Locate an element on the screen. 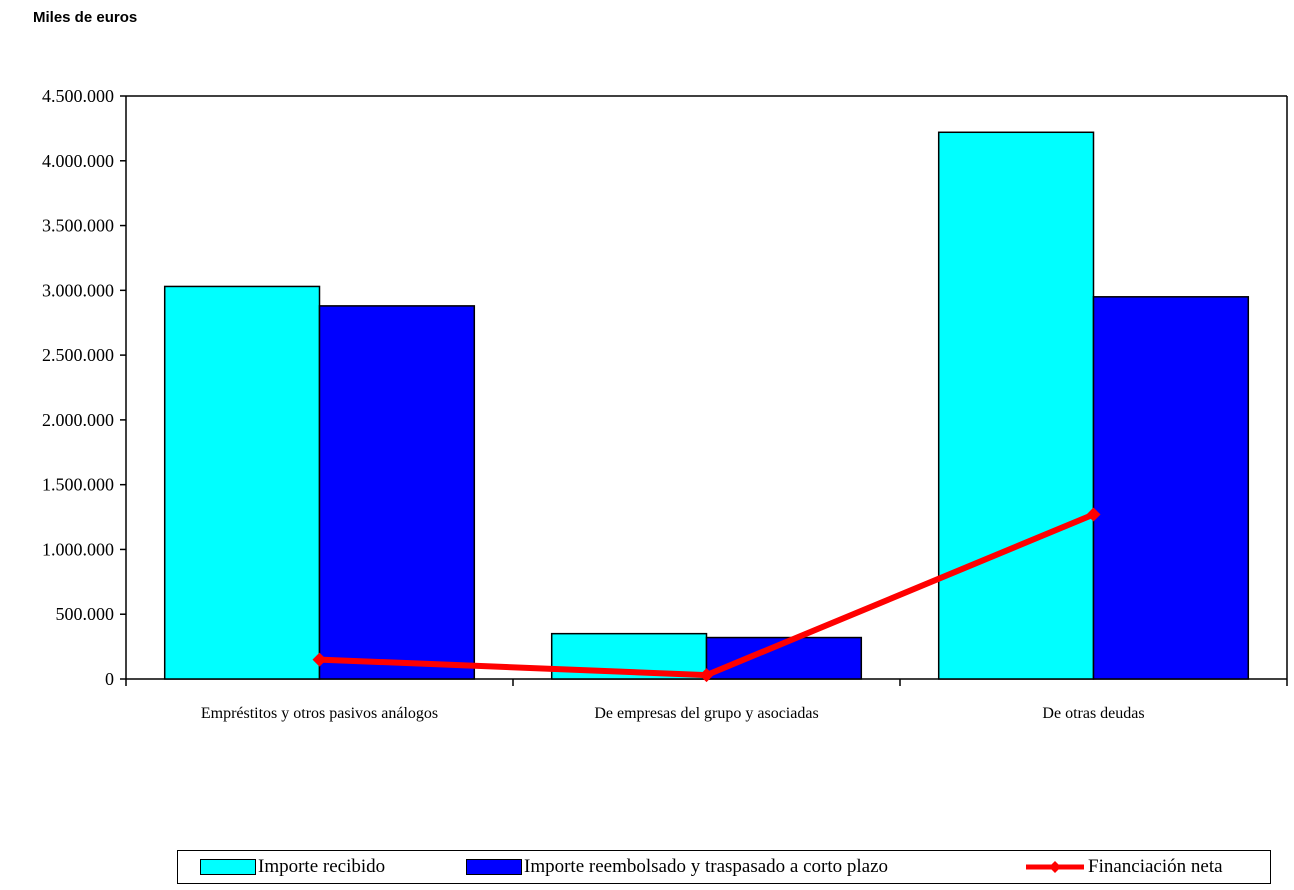 The width and height of the screenshot is (1294, 890). y-tick-label: 2.000.000 is located at coordinates (78, 420).